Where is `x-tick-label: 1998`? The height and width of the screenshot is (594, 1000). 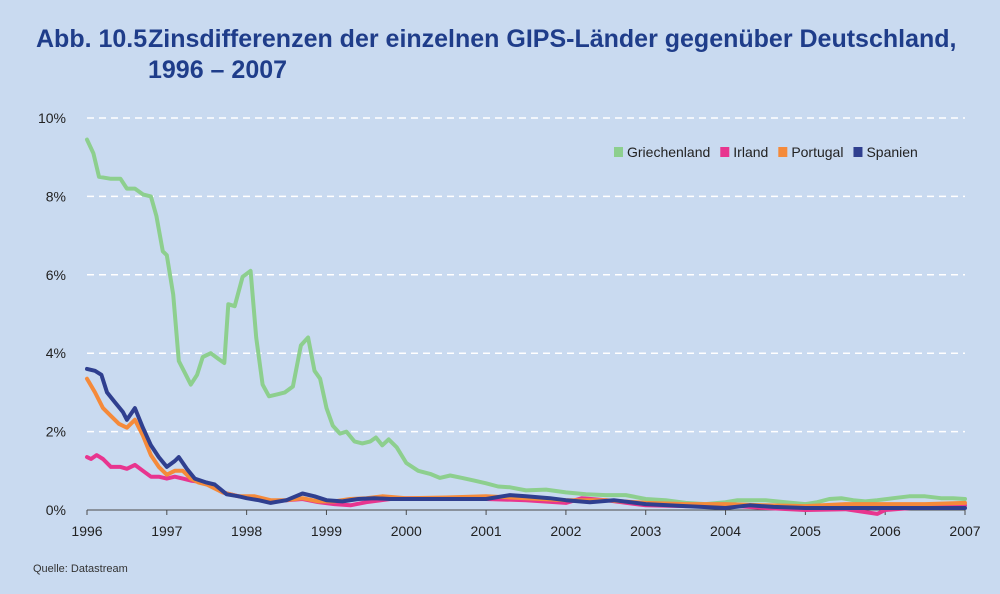
x-tick-label: 1998 is located at coordinates (246, 531).